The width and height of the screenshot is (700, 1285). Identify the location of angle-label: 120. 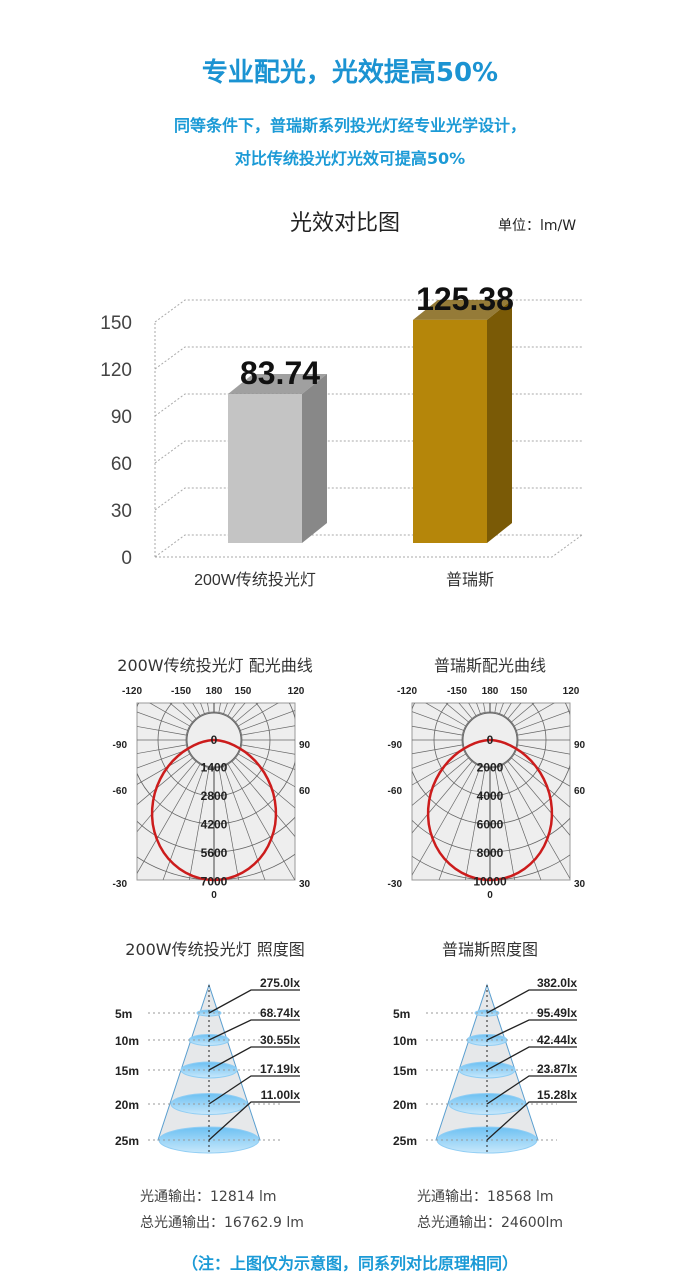
(571, 691).